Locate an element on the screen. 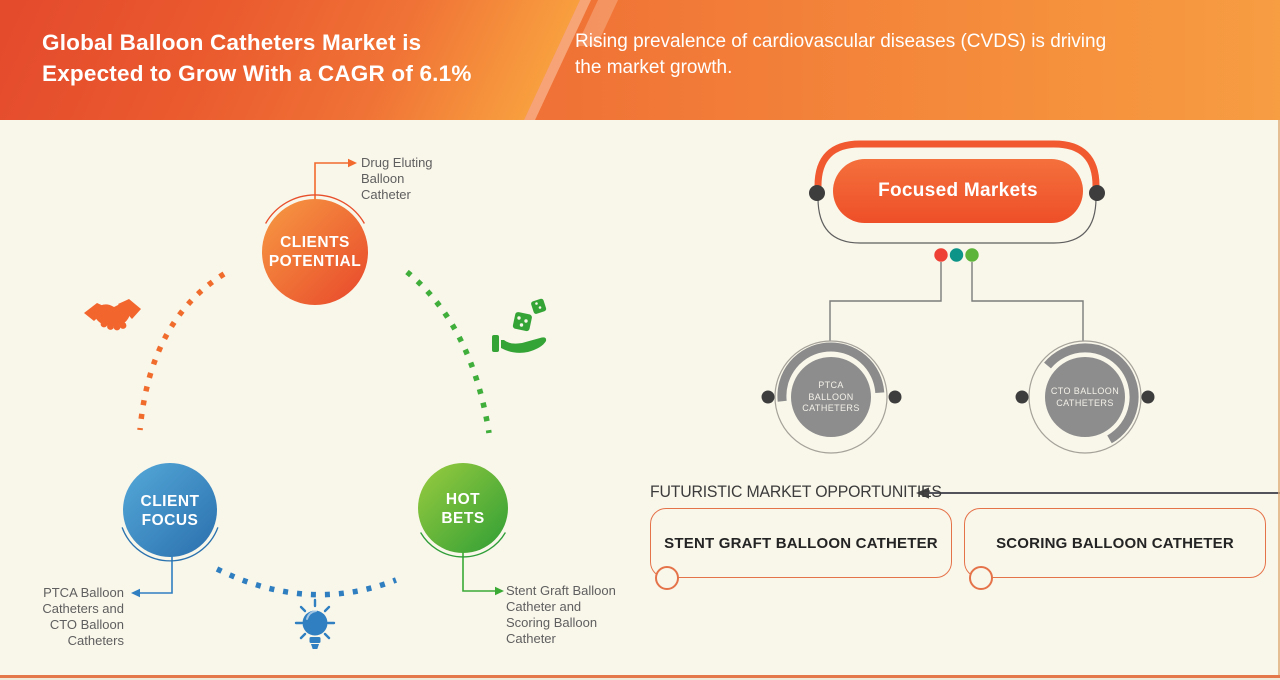 The width and height of the screenshot is (1280, 680). arrowhead-hot-bets is located at coordinates (499, 591).